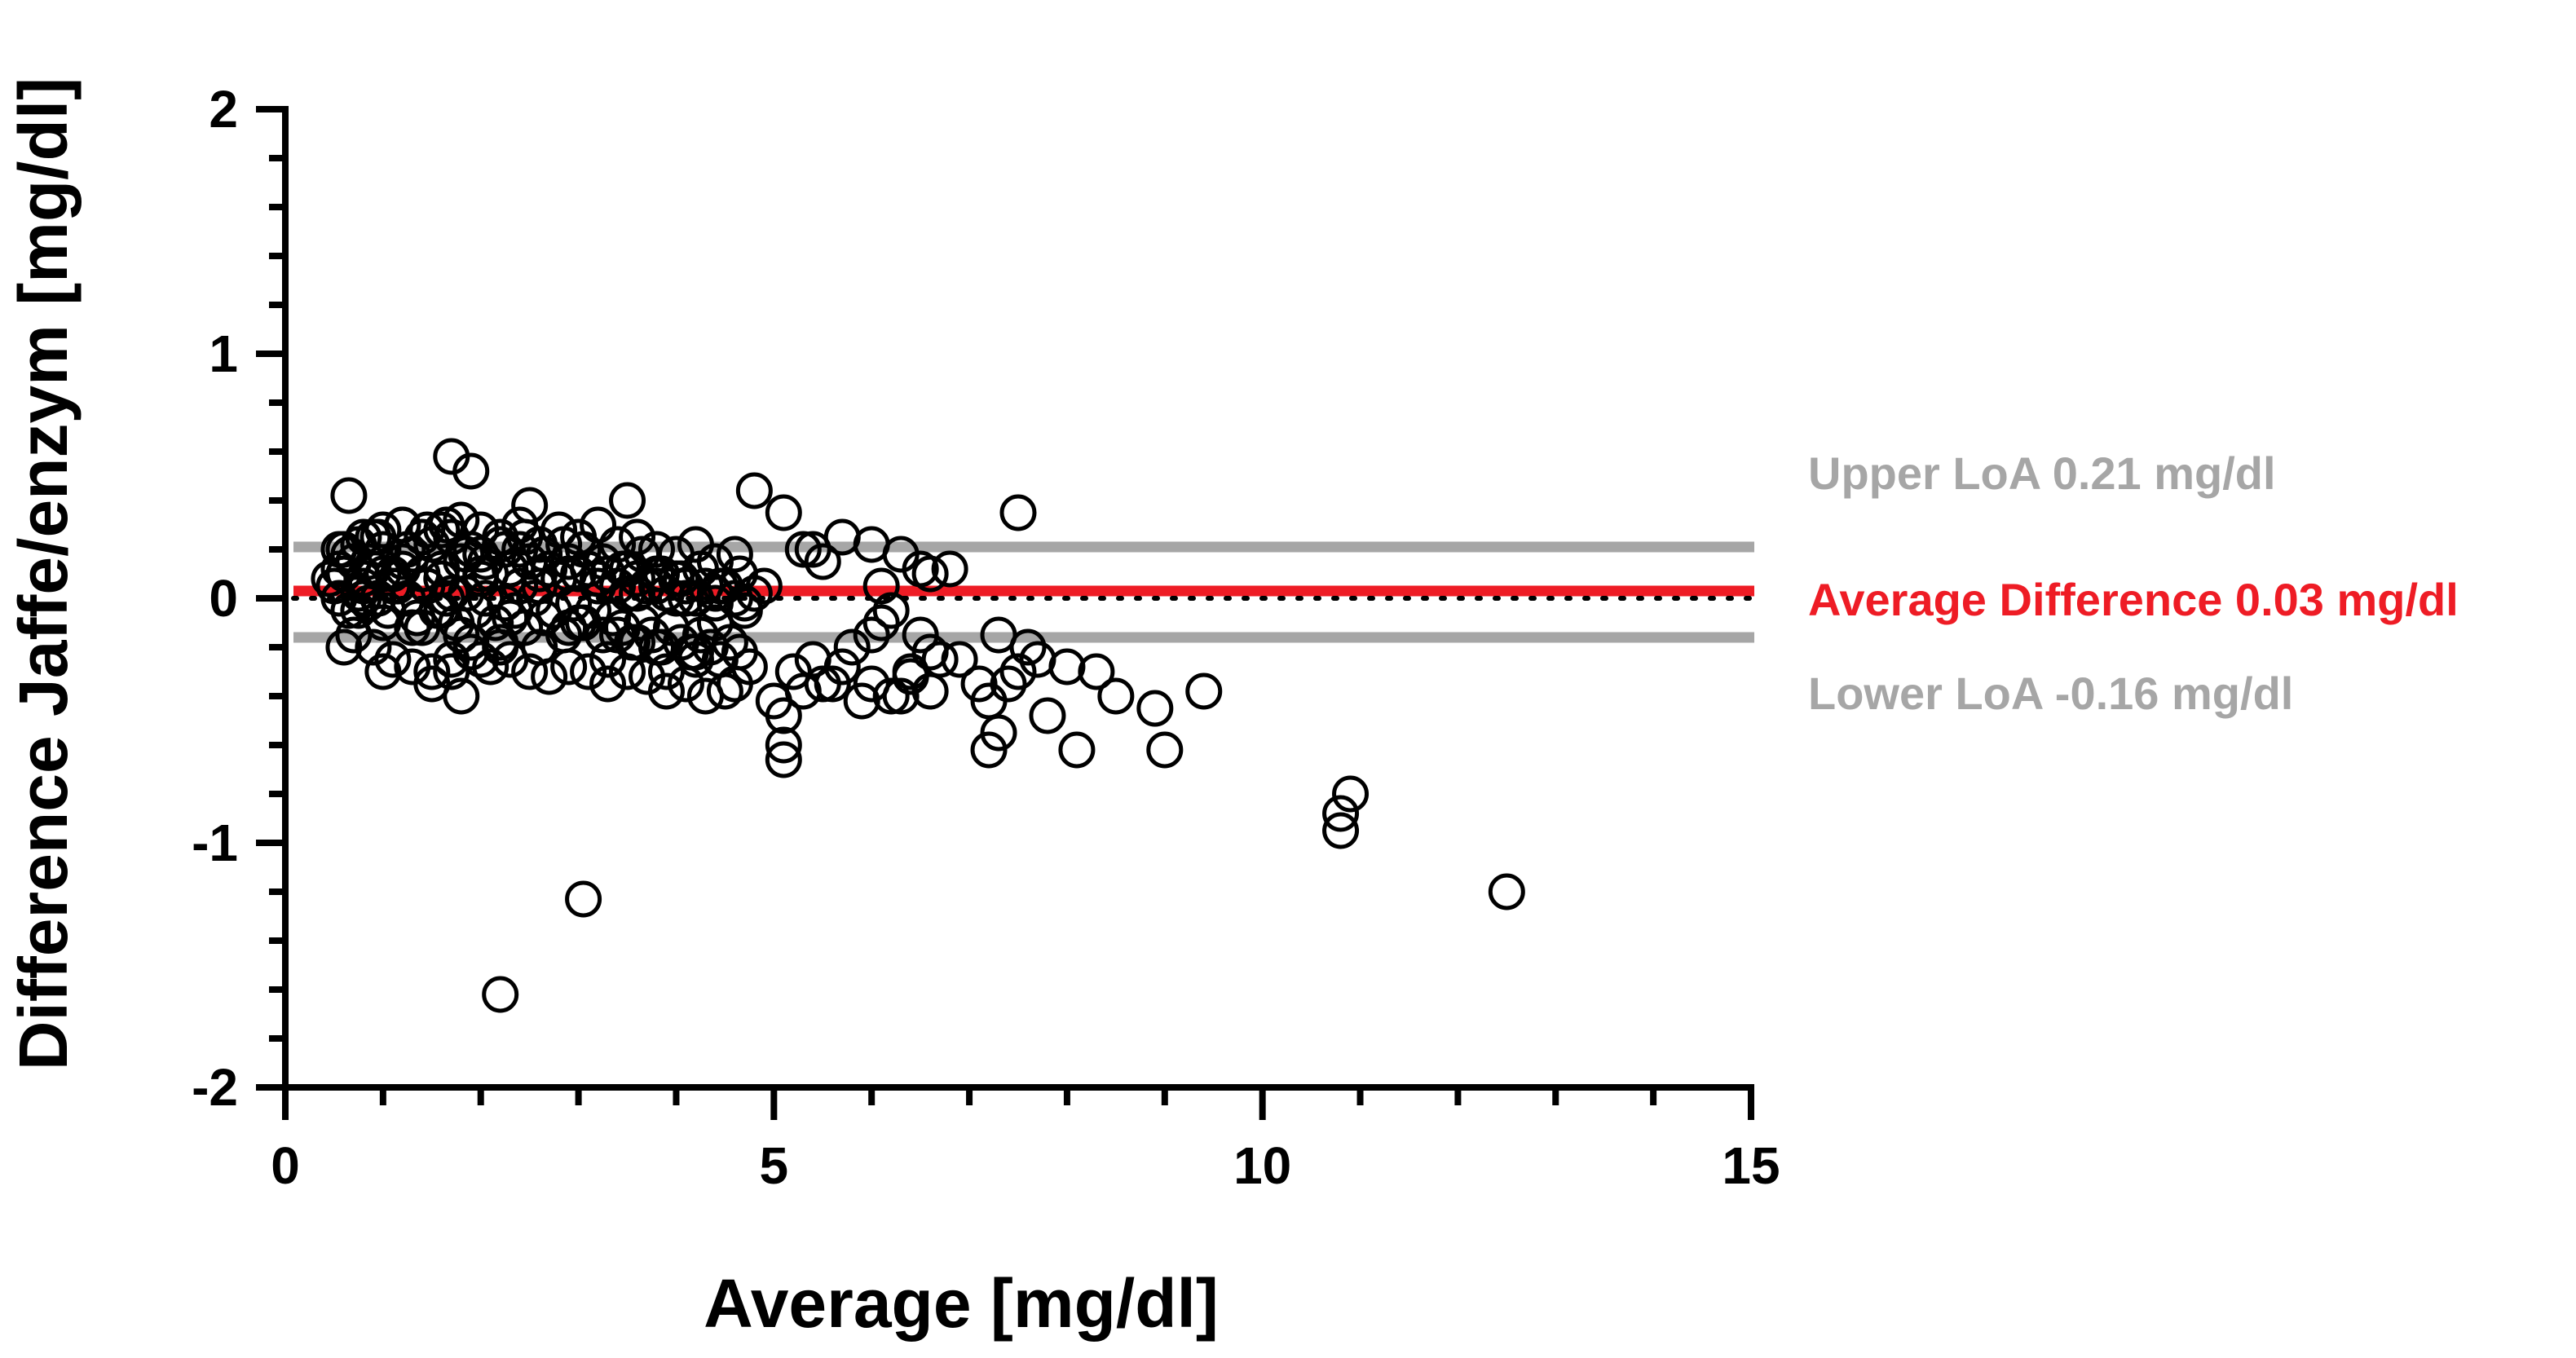 The image size is (2576, 1358). I want to click on x-axis-label: Average [mg/dl], so click(961, 1304).